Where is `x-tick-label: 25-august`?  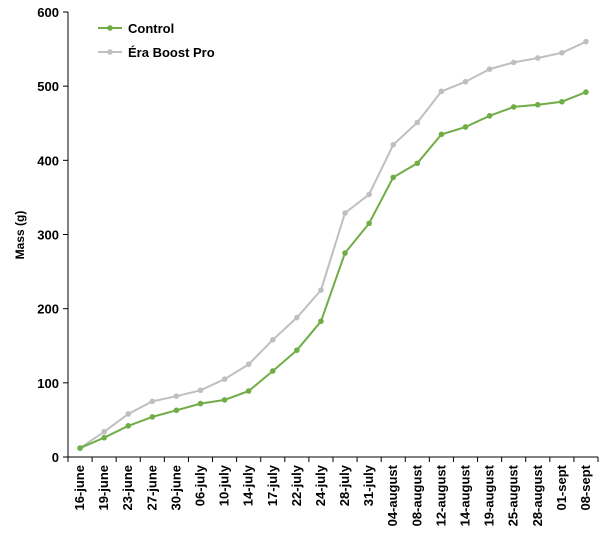
x-tick-label: 25-august is located at coordinates (513, 495).